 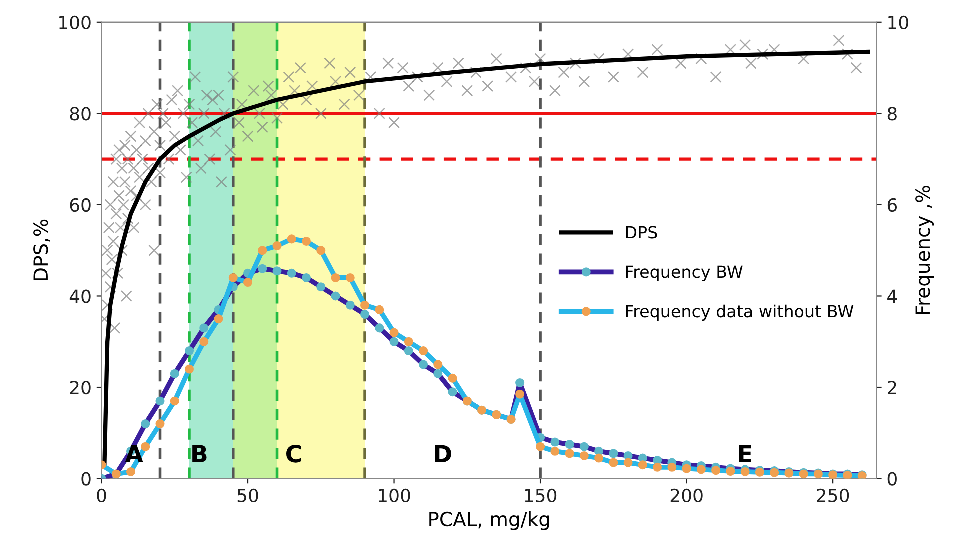 What do you see at coordinates (642, 232) in the screenshot?
I see `legend-label: DPS` at bounding box center [642, 232].